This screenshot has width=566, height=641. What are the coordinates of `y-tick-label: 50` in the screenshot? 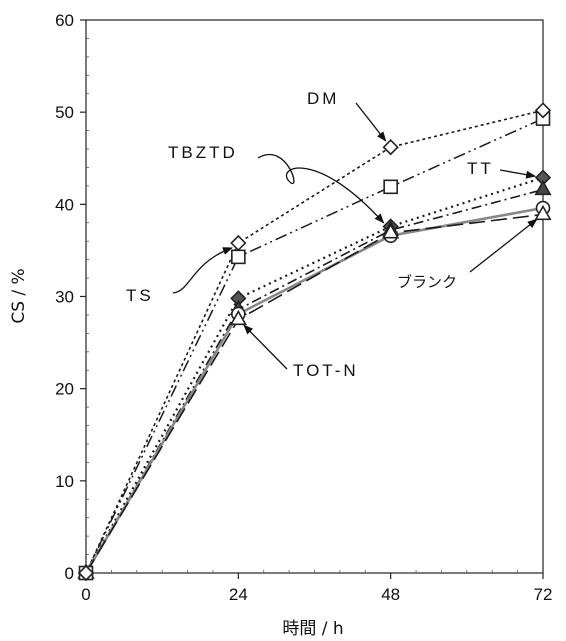 It's located at (64, 112).